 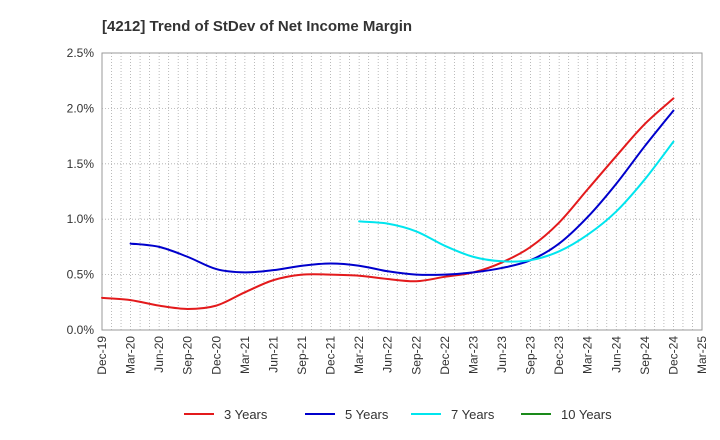 I want to click on x-tick-label: Jun-22, so click(x=388, y=354).